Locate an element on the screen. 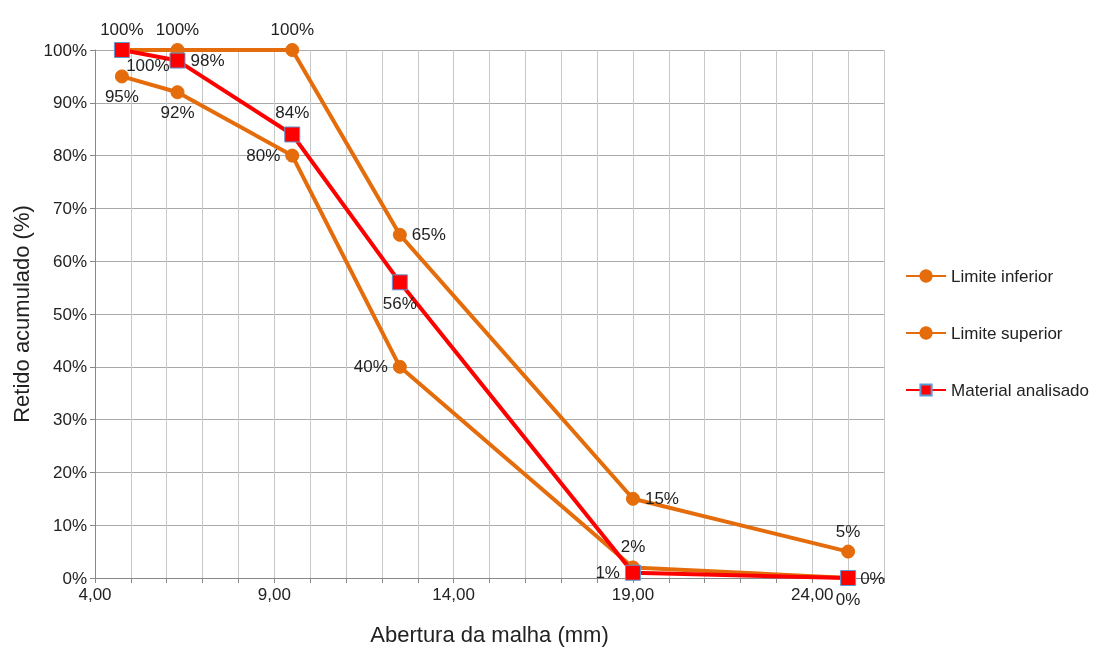  data-label: 92% is located at coordinates (177, 113).